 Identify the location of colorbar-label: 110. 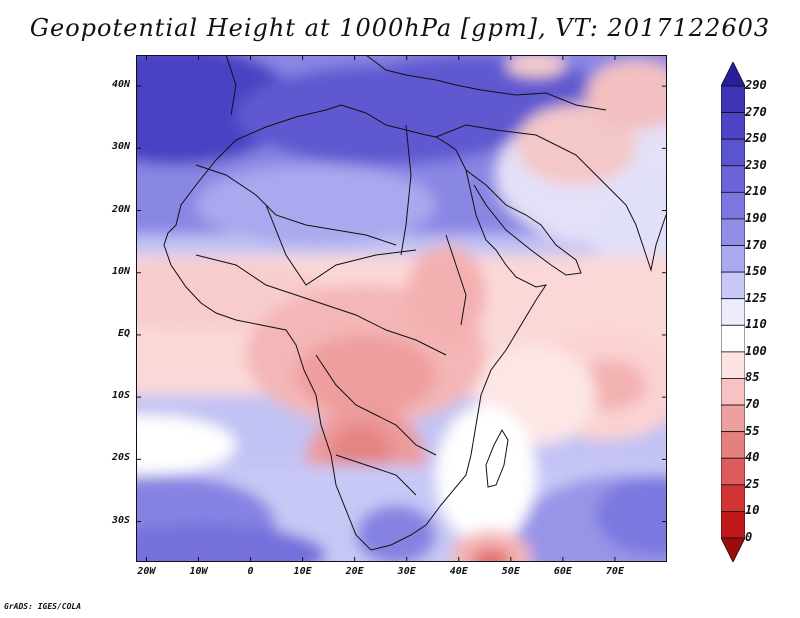
(756, 324).